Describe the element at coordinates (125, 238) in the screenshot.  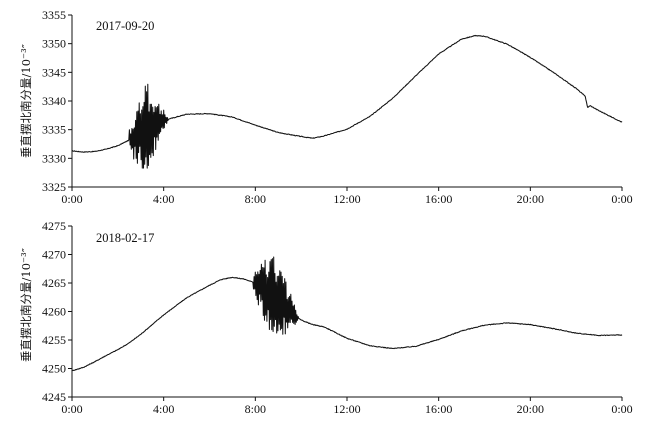
I see `panel-date-label: 2018-02-17` at that location.